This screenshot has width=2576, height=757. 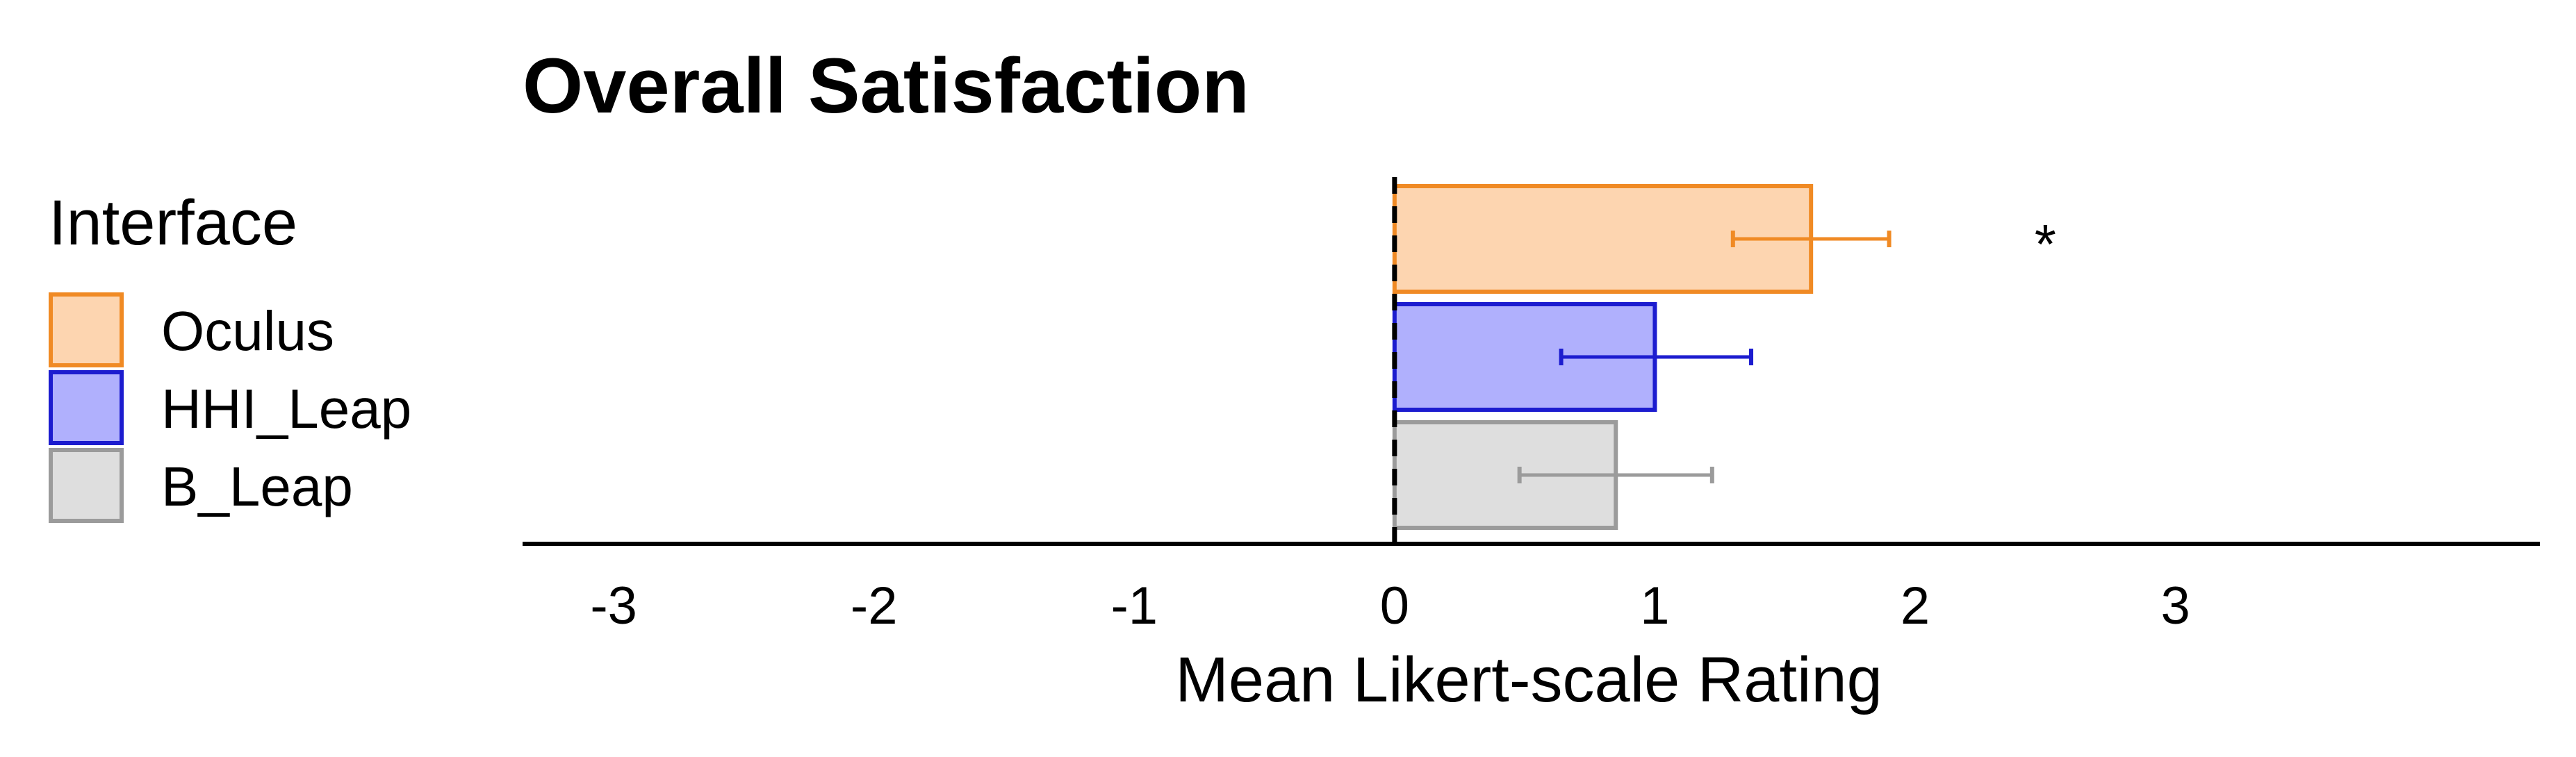 What do you see at coordinates (1915, 605) in the screenshot?
I see `x-tick-label: 2` at bounding box center [1915, 605].